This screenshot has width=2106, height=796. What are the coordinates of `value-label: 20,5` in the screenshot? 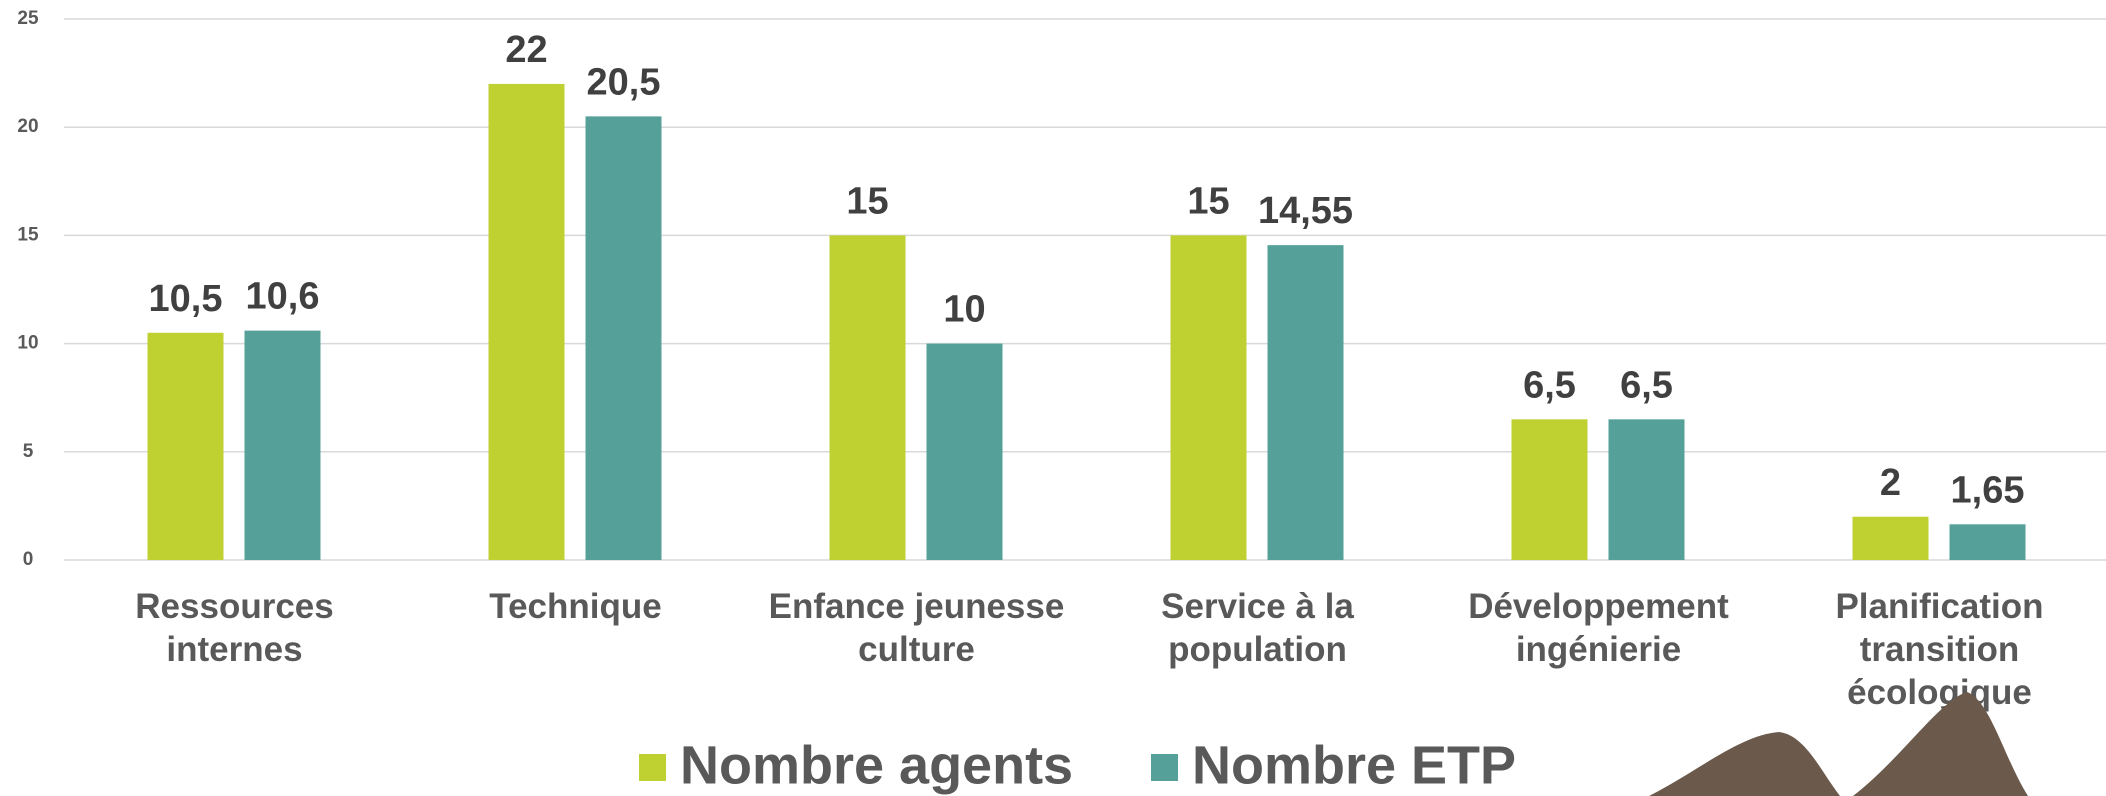 It's located at (624, 82).